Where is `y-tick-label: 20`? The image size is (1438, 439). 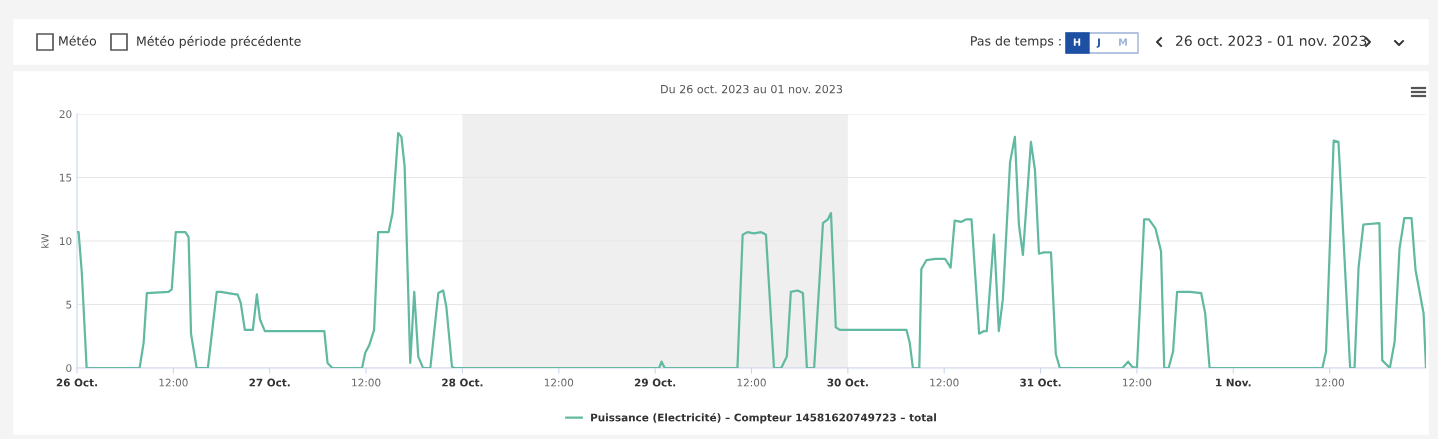 y-tick-label: 20 is located at coordinates (65, 114).